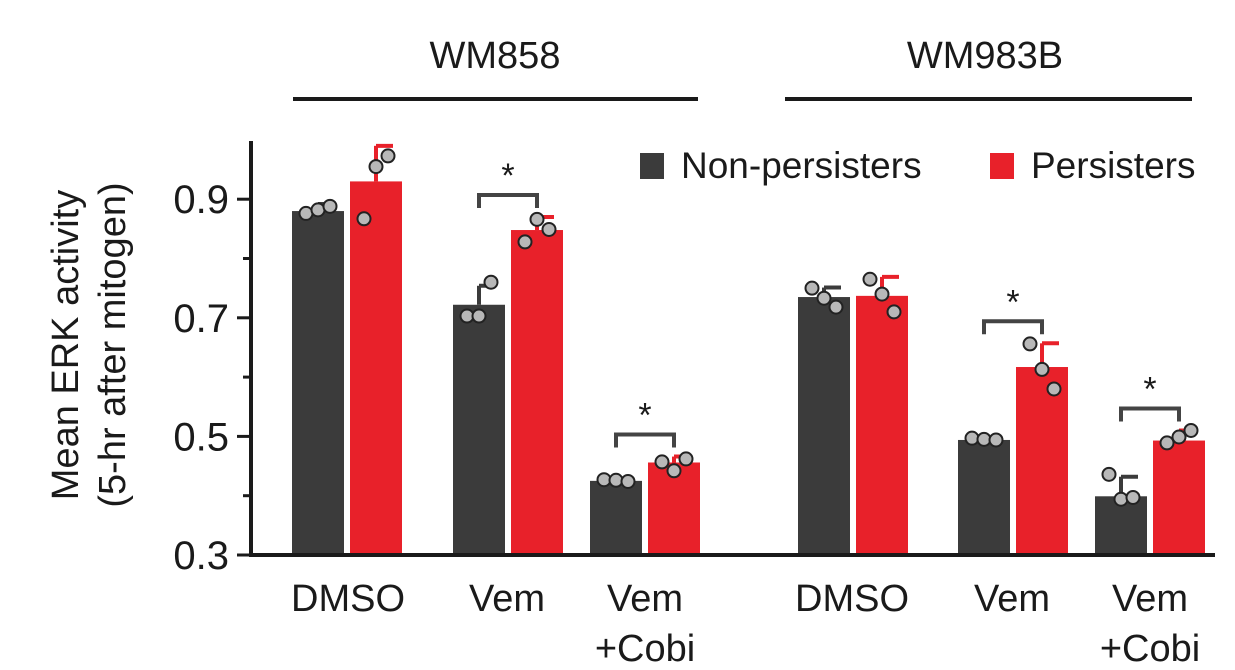  I want to click on y-tick-label: 0.3, so click(201, 556).